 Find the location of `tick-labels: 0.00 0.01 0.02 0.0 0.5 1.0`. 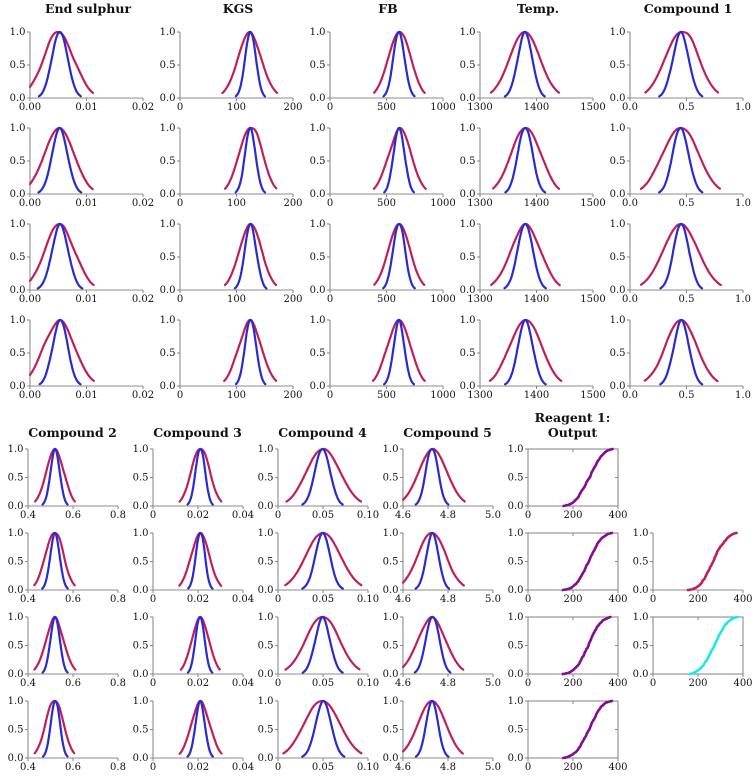

tick-labels: 0.00 0.01 0.02 0.0 0.5 1.0 is located at coordinates (82, 358).